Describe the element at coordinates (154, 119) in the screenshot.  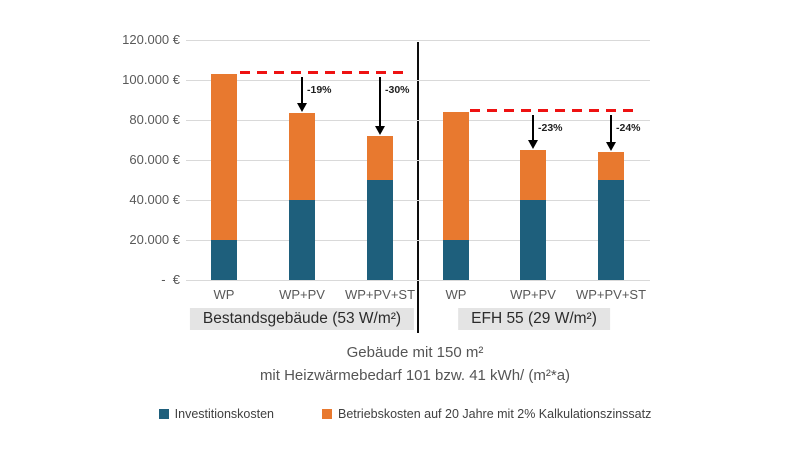
I see `y-axis-tick-label: 80.000 €` at that location.